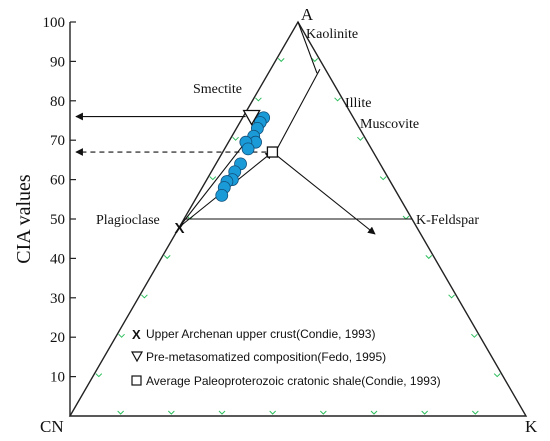 This screenshot has height=441, width=550. What do you see at coordinates (54, 23) in the screenshot?
I see `y-tick-label: 100` at bounding box center [54, 23].